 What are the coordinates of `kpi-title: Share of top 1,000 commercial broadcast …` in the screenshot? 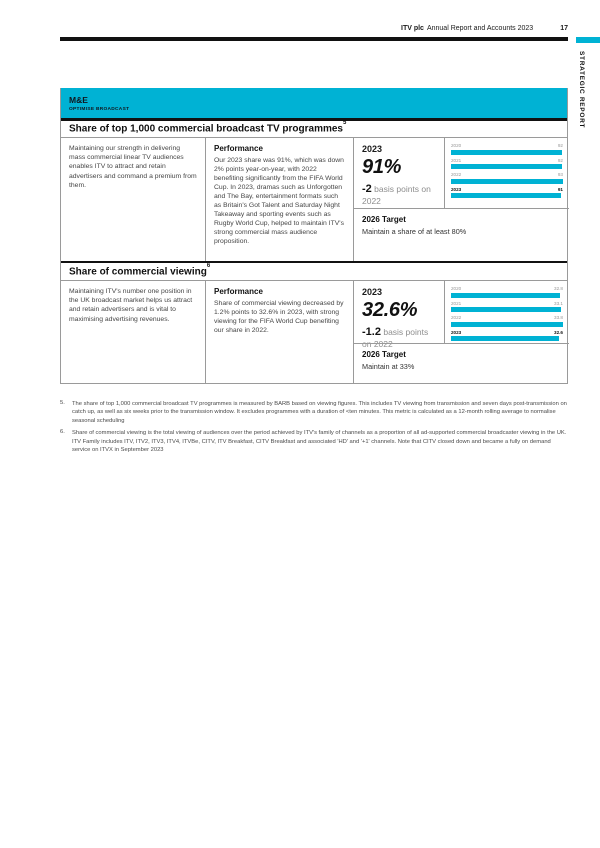 It's located at (208, 127).